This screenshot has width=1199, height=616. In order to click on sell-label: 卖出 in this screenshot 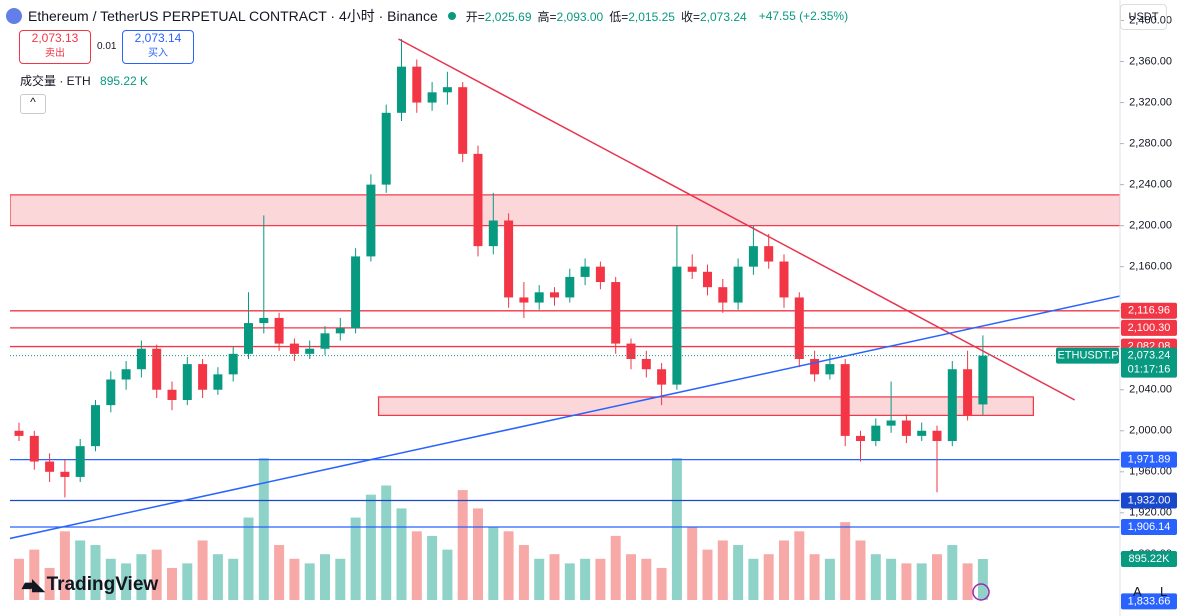, I will do `click(55, 53)`.